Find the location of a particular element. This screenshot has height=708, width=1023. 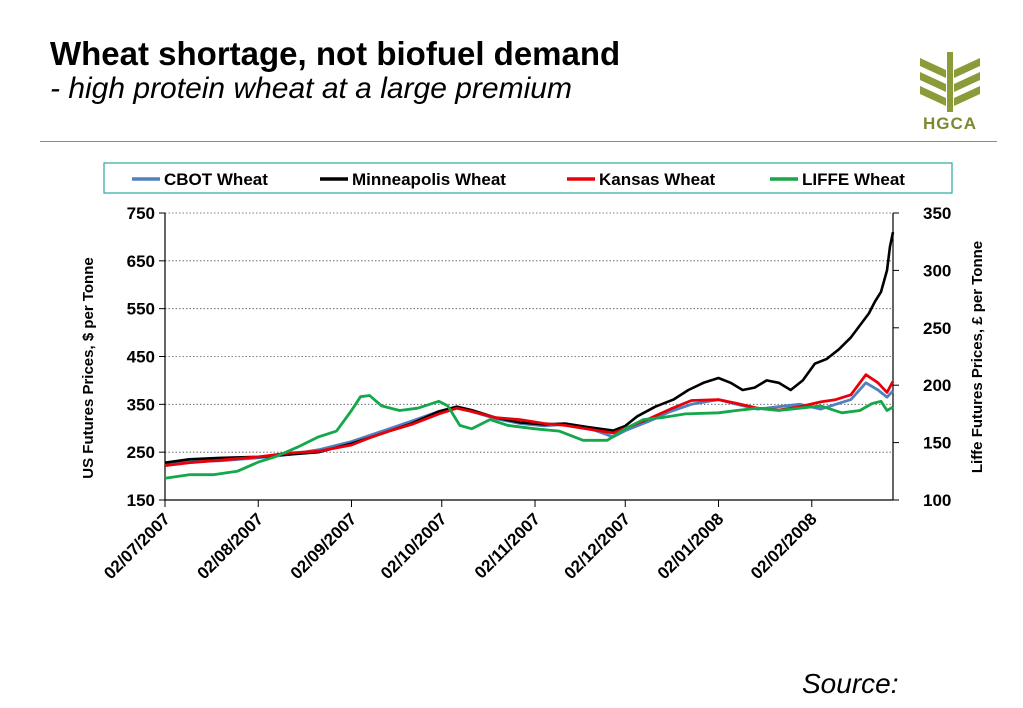

y-tick-label-right: 300 is located at coordinates (937, 270).